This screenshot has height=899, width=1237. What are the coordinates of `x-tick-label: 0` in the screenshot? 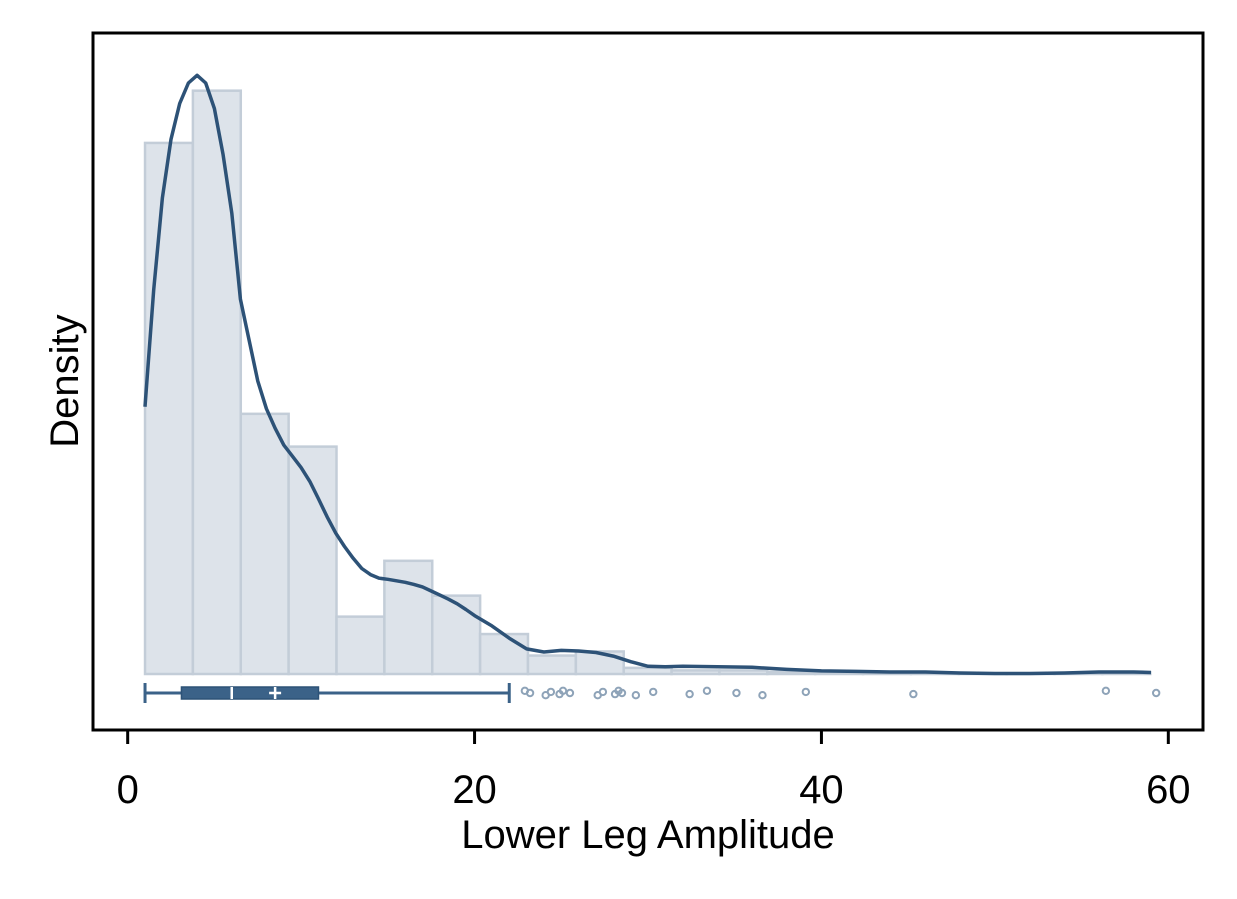 It's located at (128, 790).